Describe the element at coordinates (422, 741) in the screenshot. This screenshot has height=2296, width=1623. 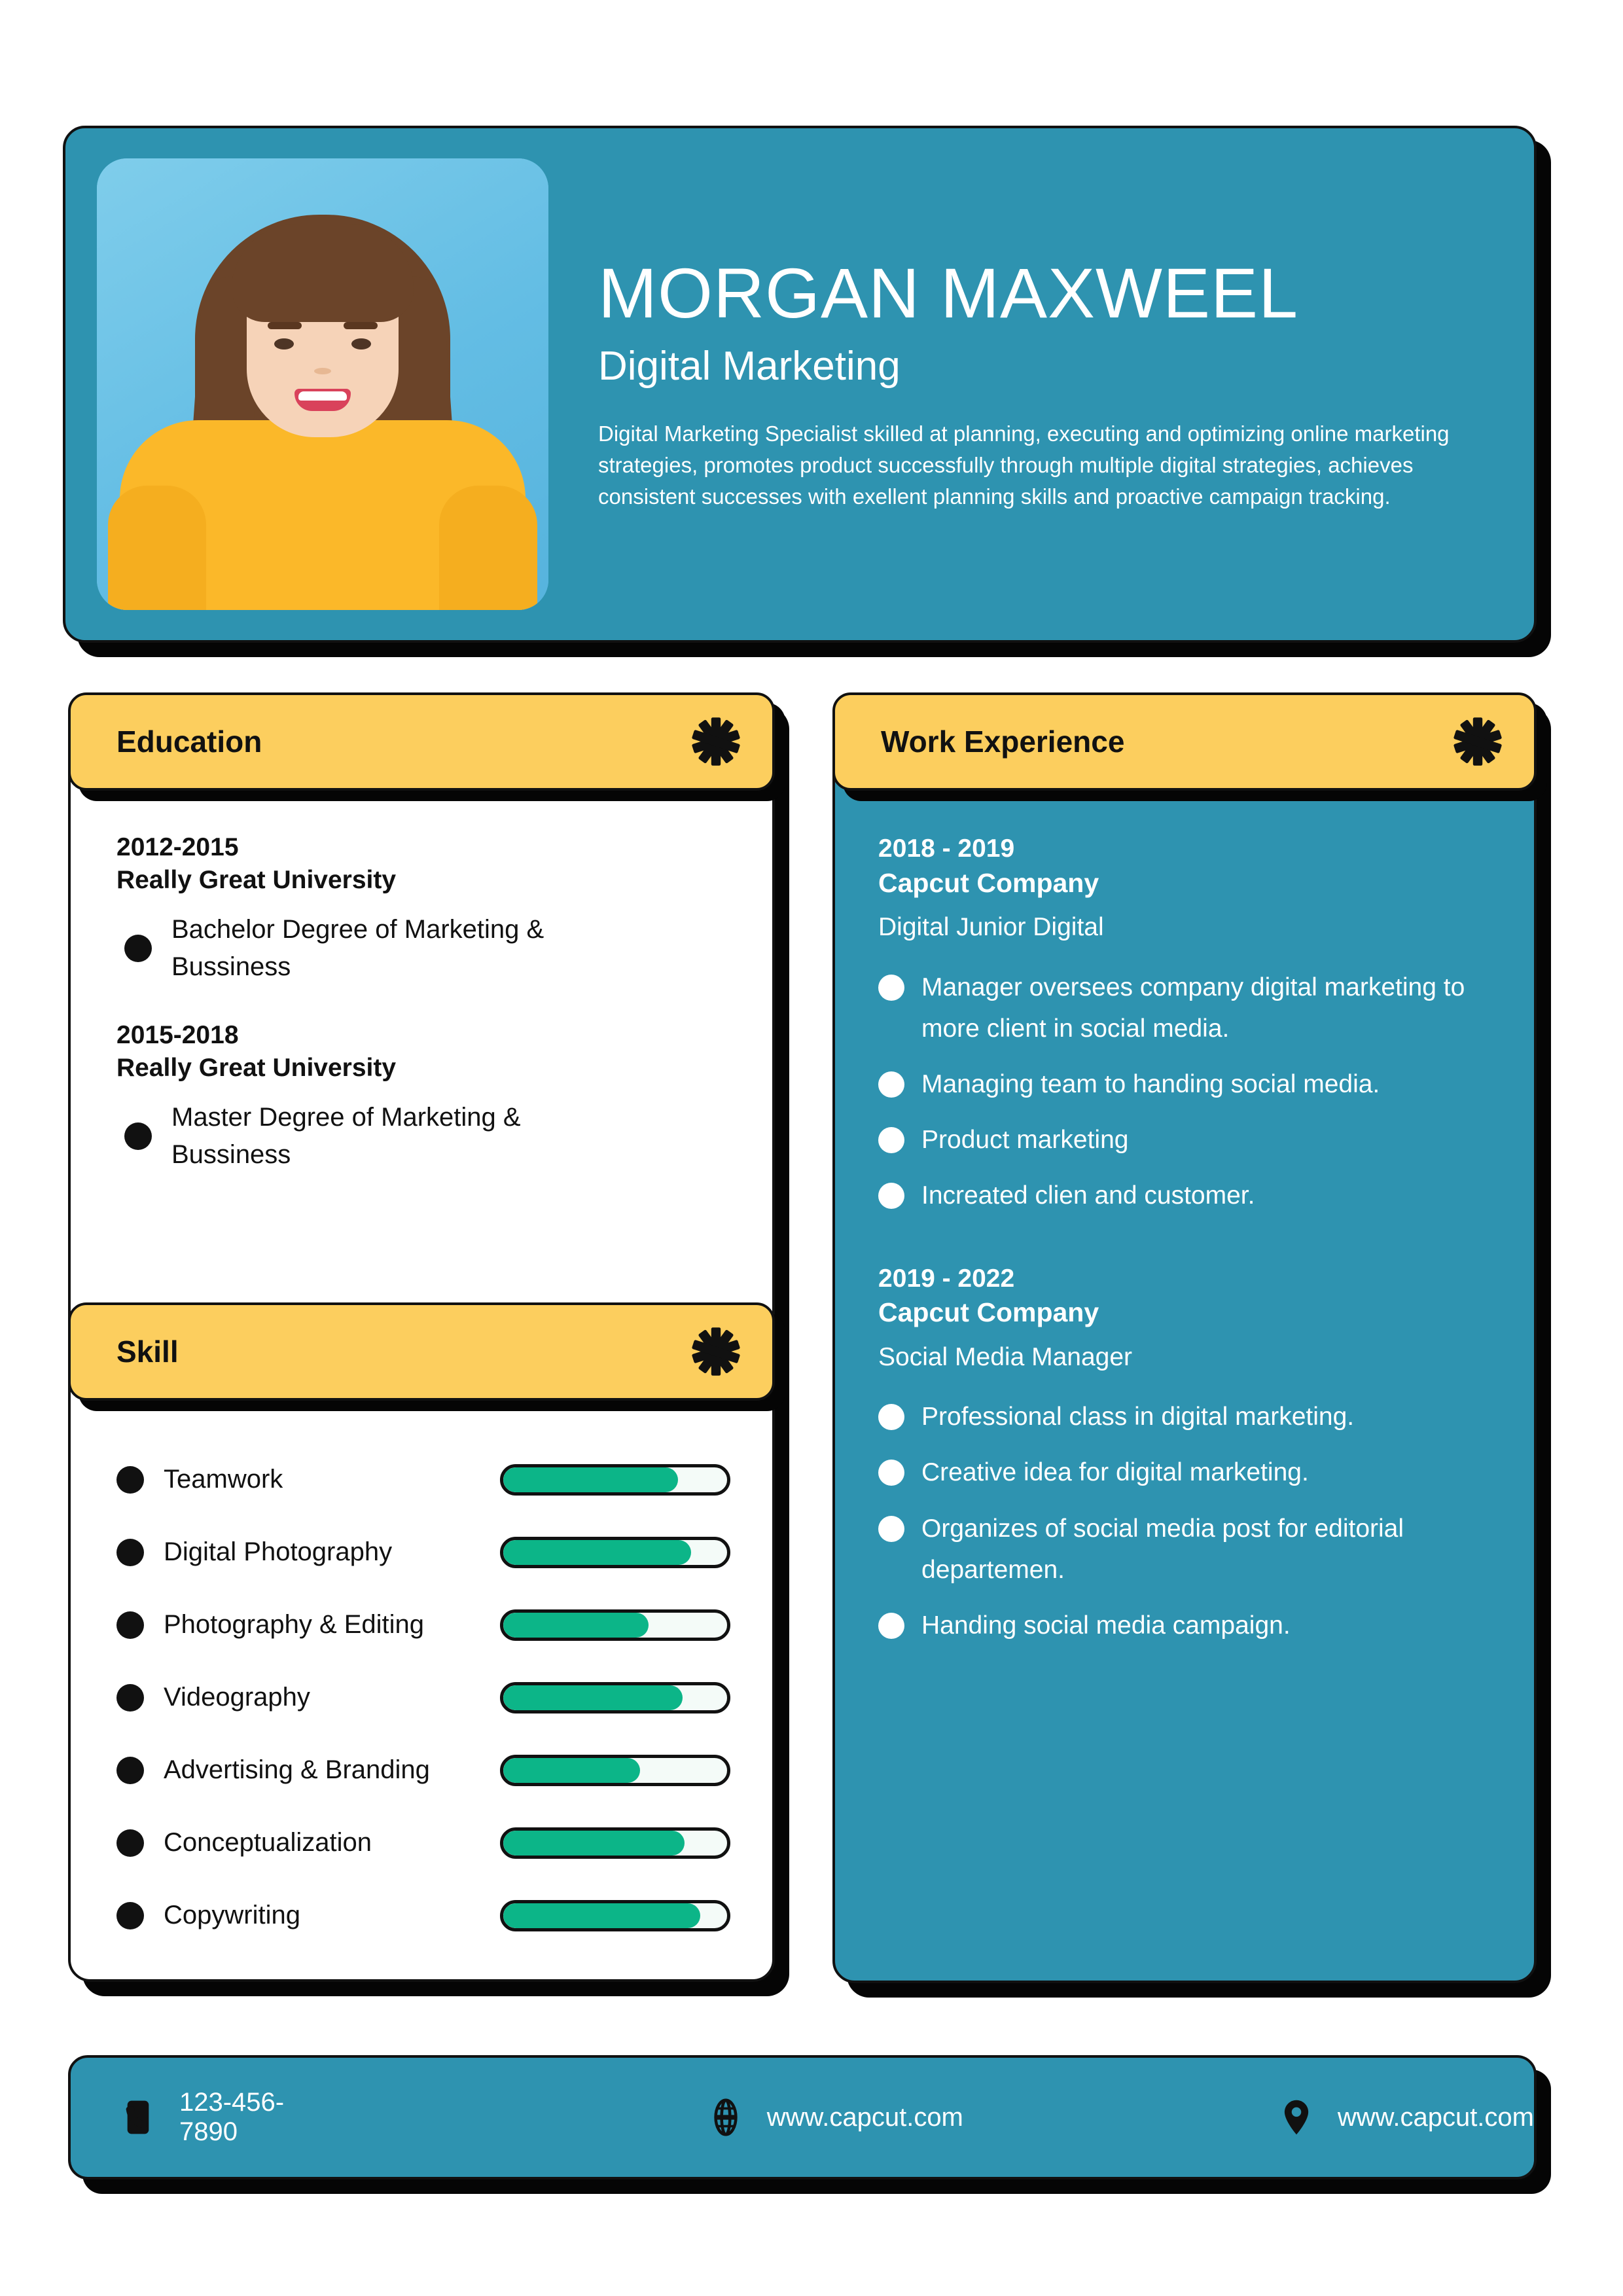
I see `education-section-header: Education` at that location.